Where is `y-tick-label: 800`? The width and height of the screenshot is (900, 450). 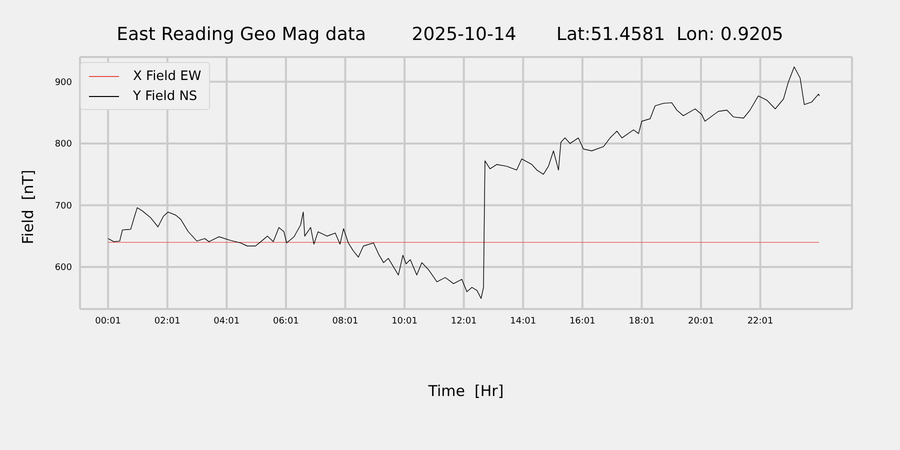 y-tick-label: 800 is located at coordinates (63, 145).